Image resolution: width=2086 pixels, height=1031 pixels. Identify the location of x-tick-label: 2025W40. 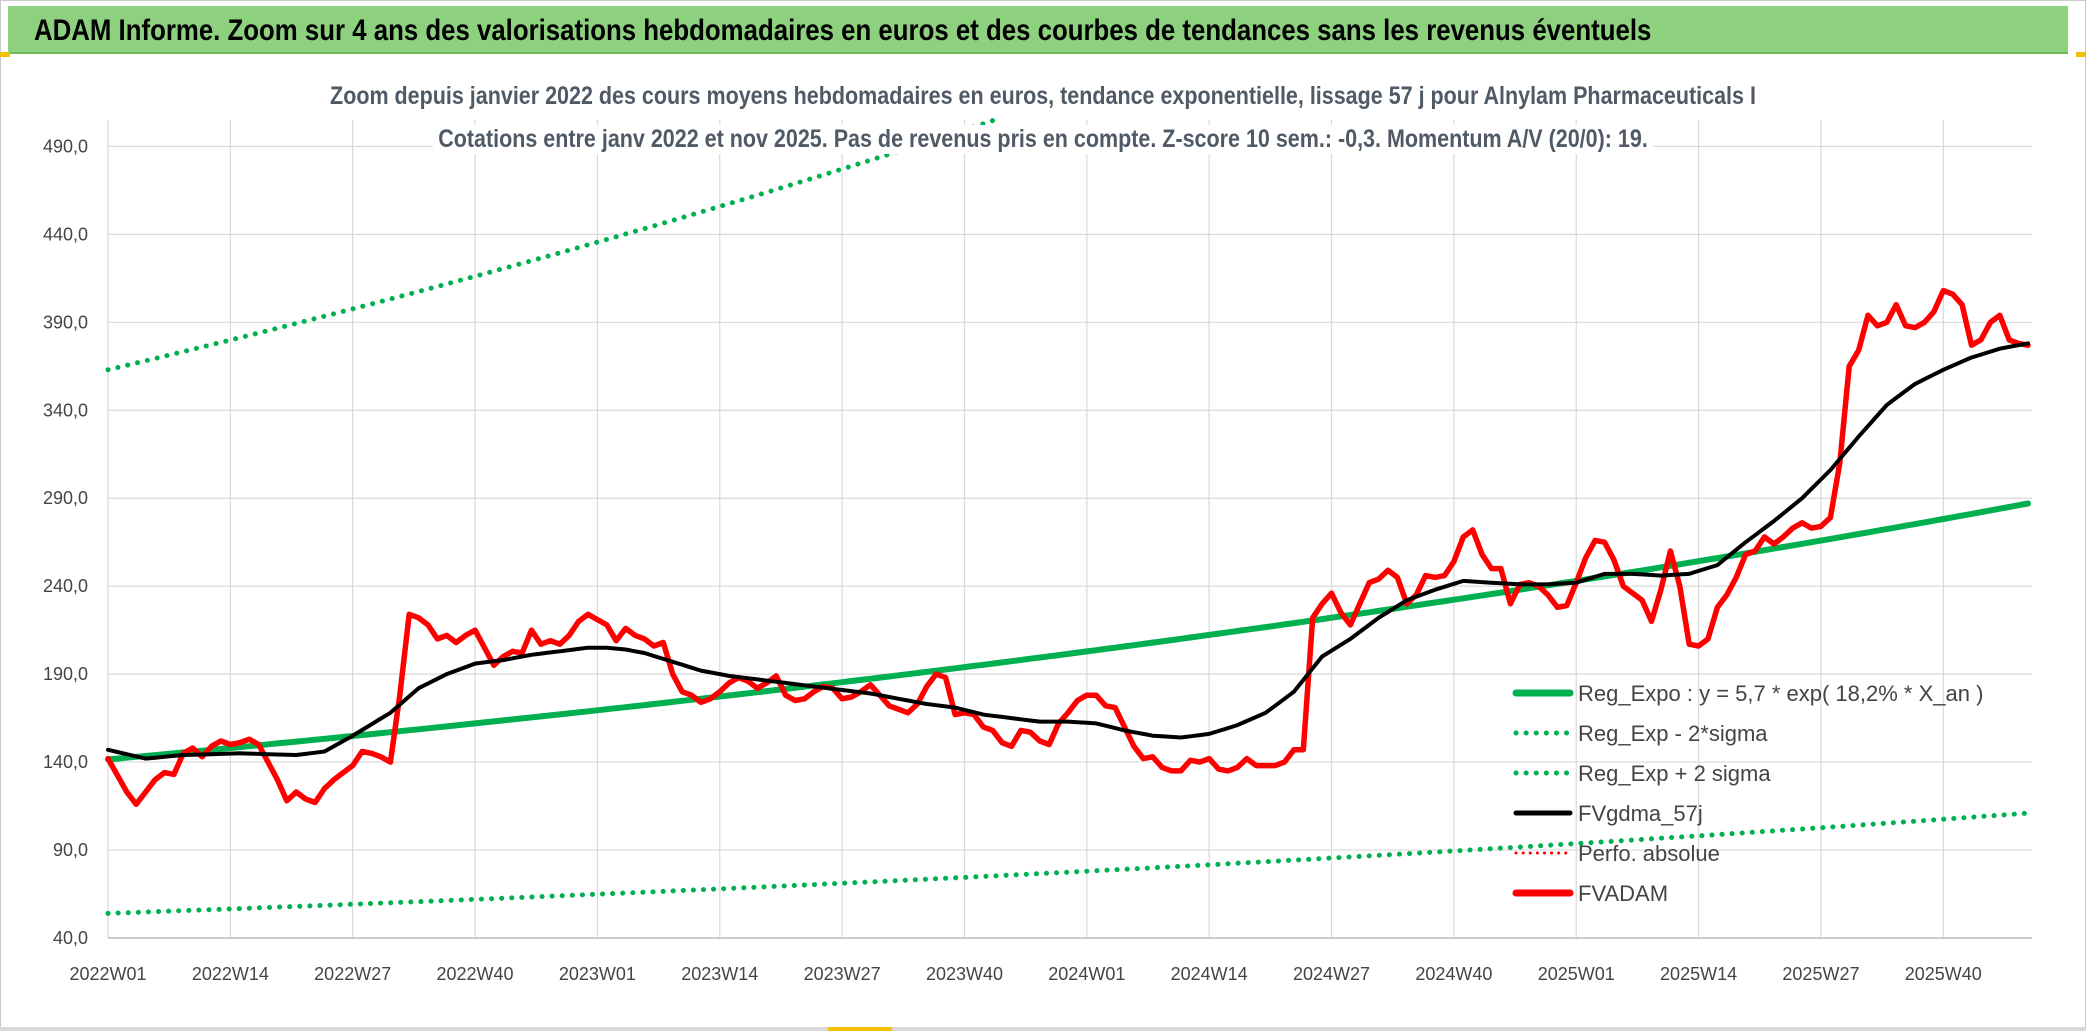
(1943, 974).